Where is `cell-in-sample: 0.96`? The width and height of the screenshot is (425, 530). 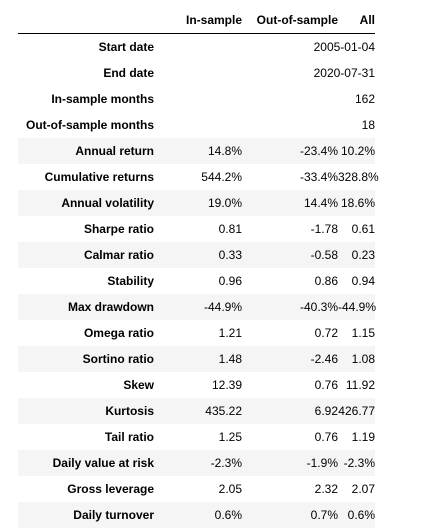
cell-in-sample: 0.96 is located at coordinates (230, 281).